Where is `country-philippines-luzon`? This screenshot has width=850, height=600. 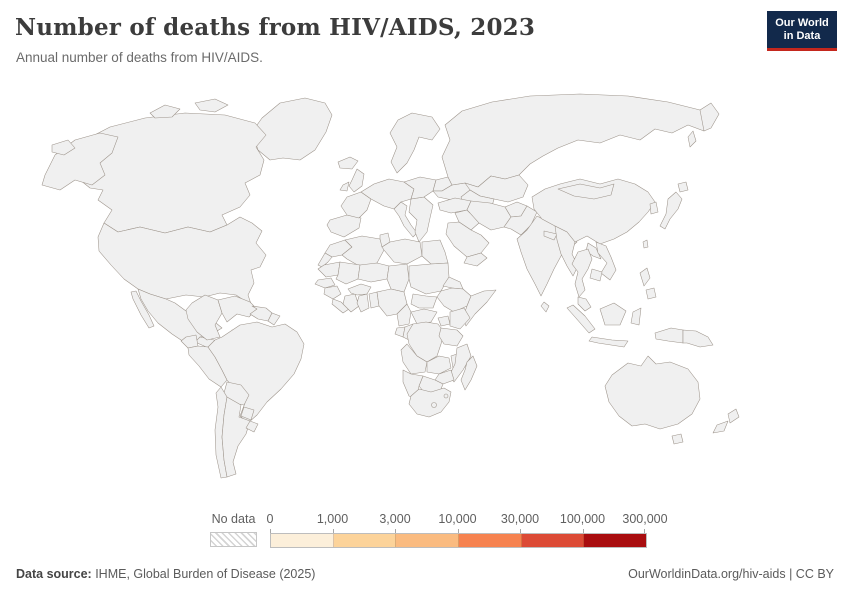
country-philippines-luzon is located at coordinates (645, 277).